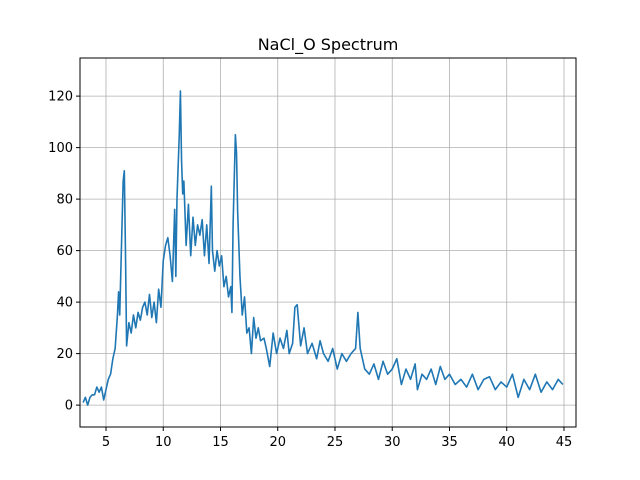  What do you see at coordinates (64, 200) in the screenshot?
I see `y-tick-label: 80` at bounding box center [64, 200].